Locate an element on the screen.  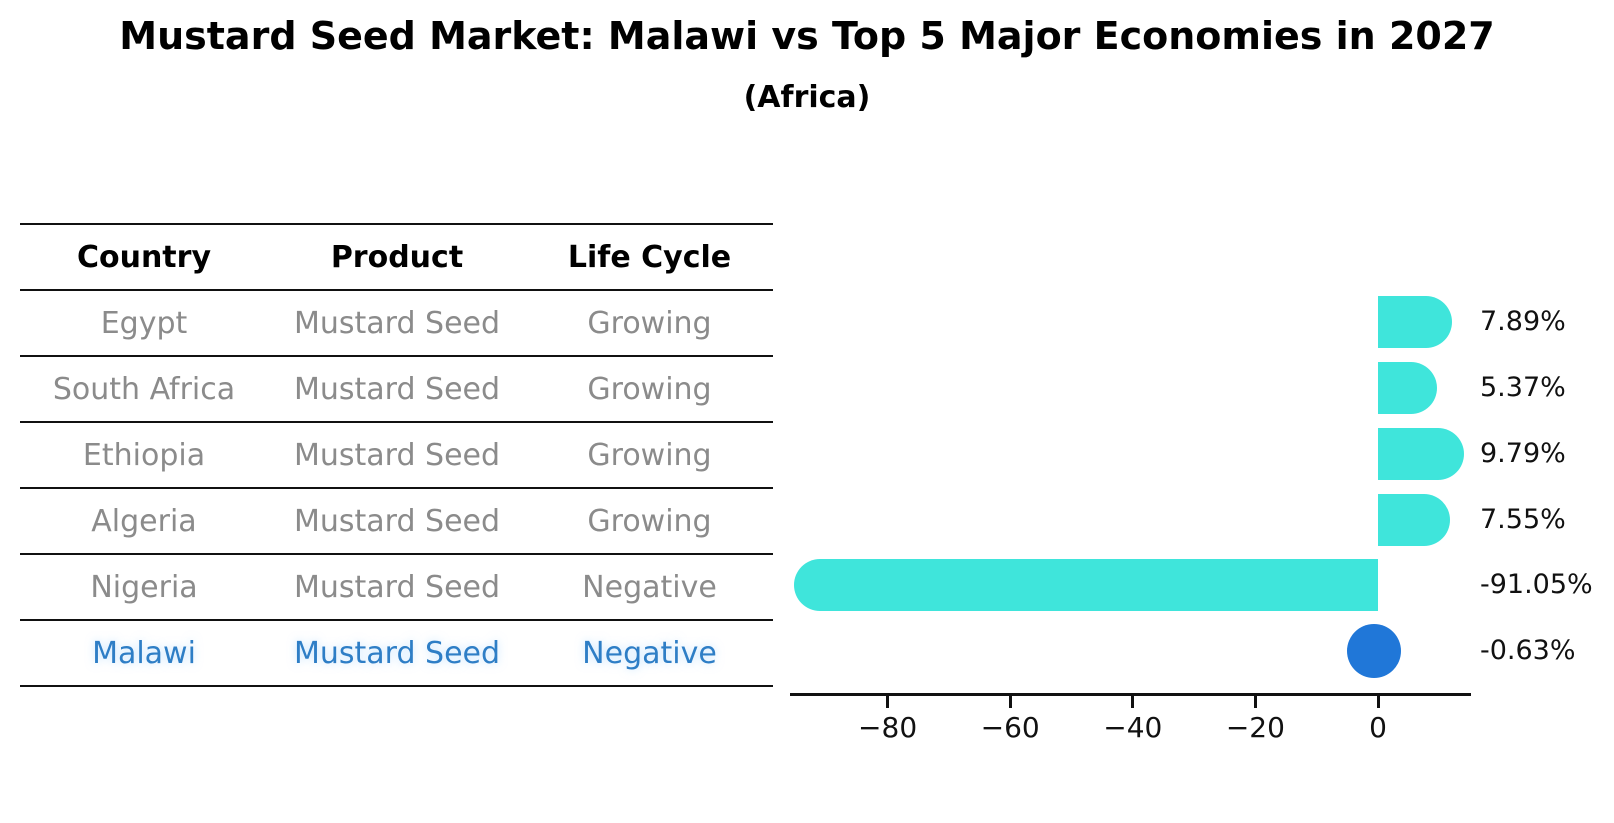
x-axis-tick-label: −60 is located at coordinates (1010, 727).